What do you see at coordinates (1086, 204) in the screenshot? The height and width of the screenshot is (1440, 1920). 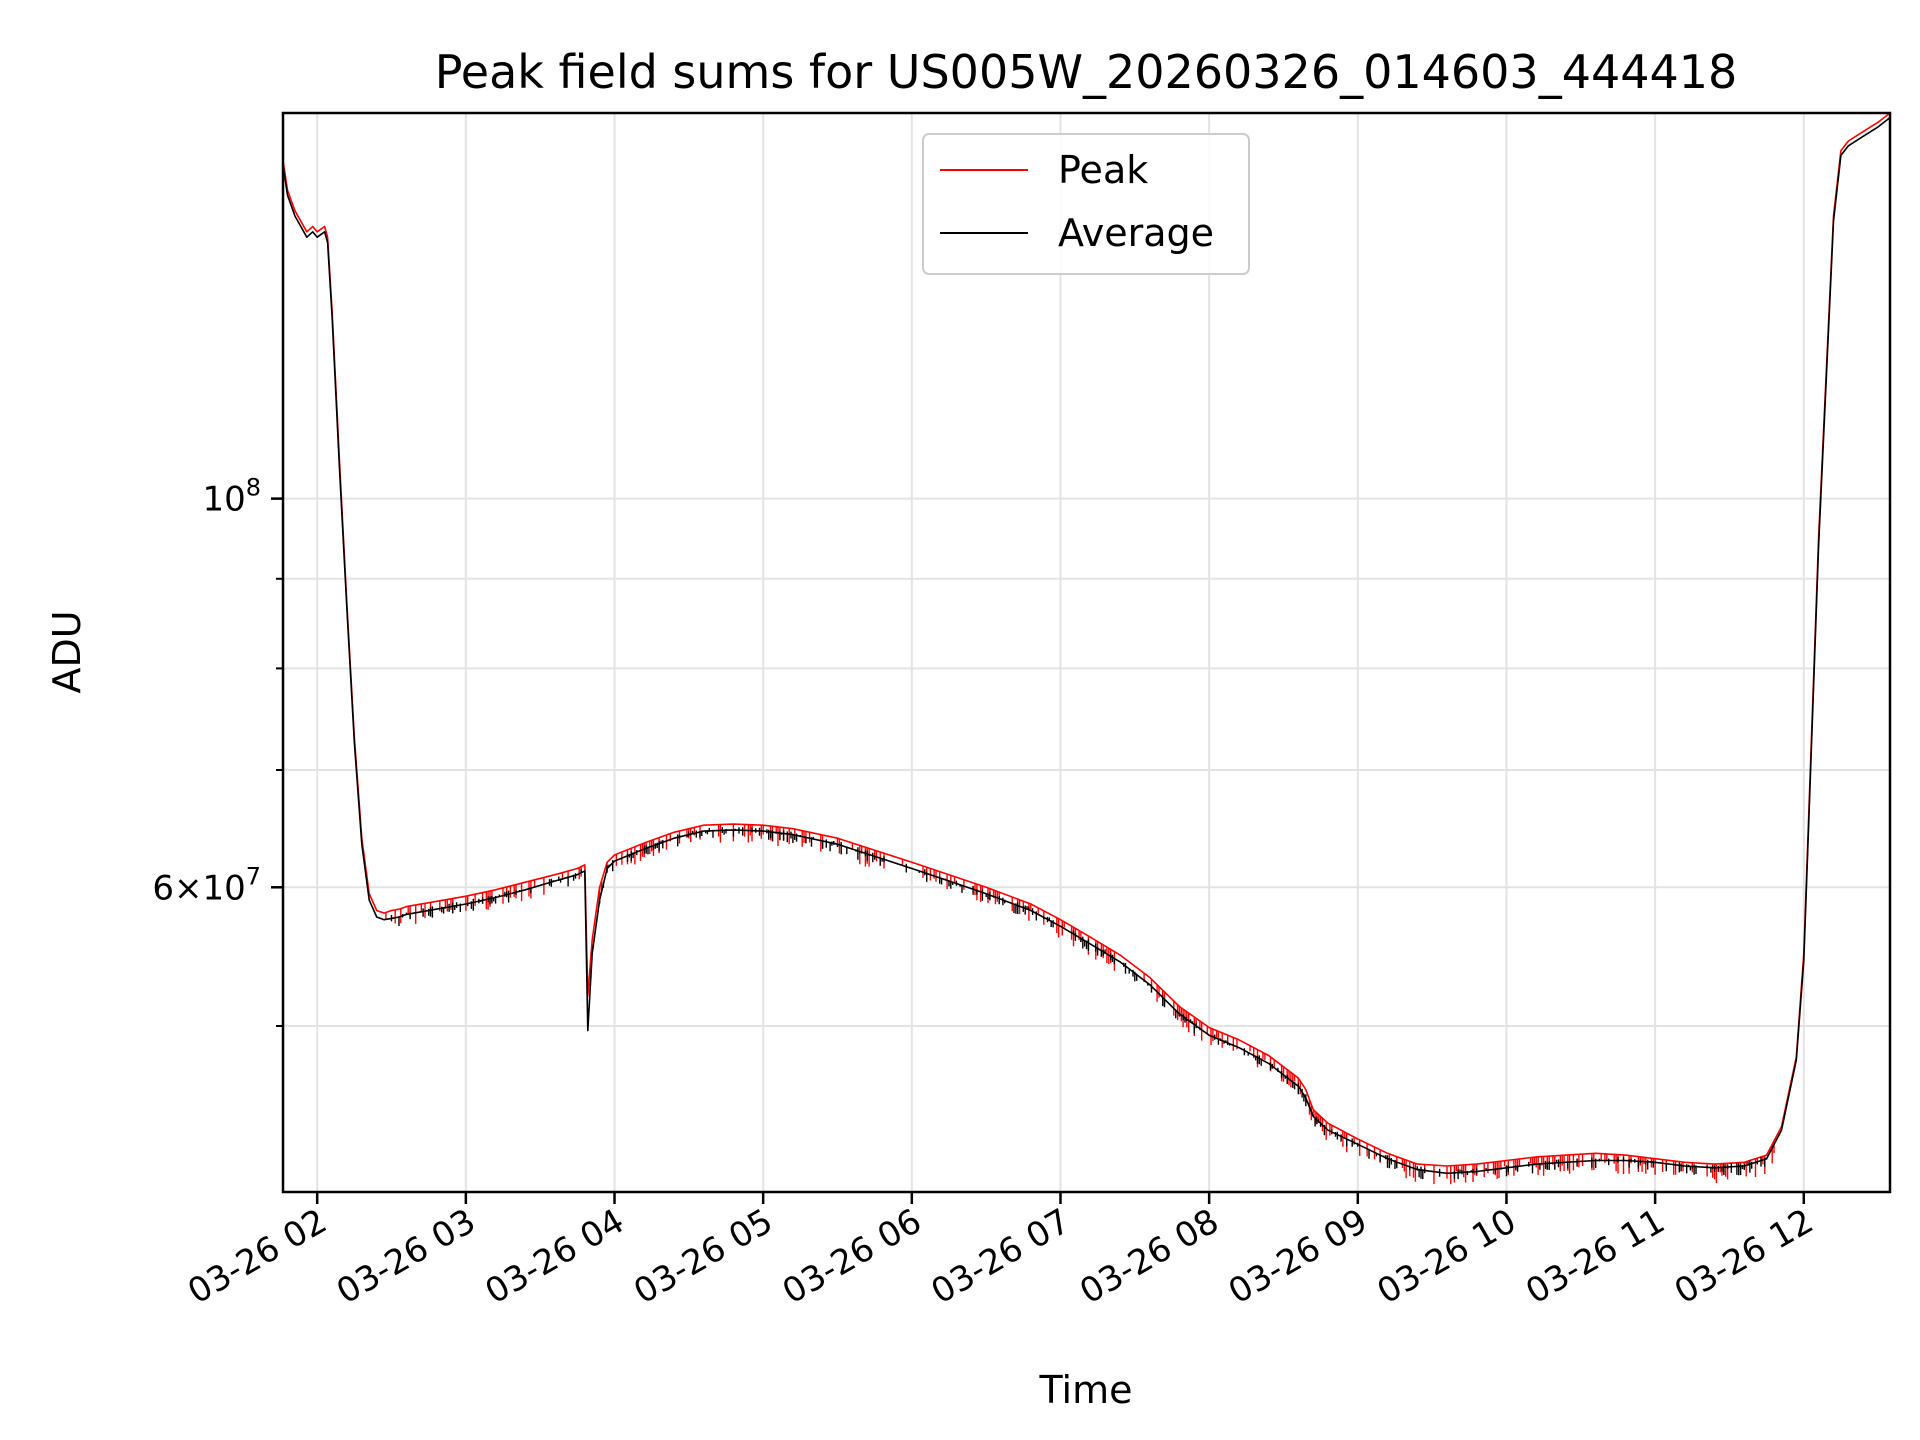 I see `legend: Peak Average` at bounding box center [1086, 204].